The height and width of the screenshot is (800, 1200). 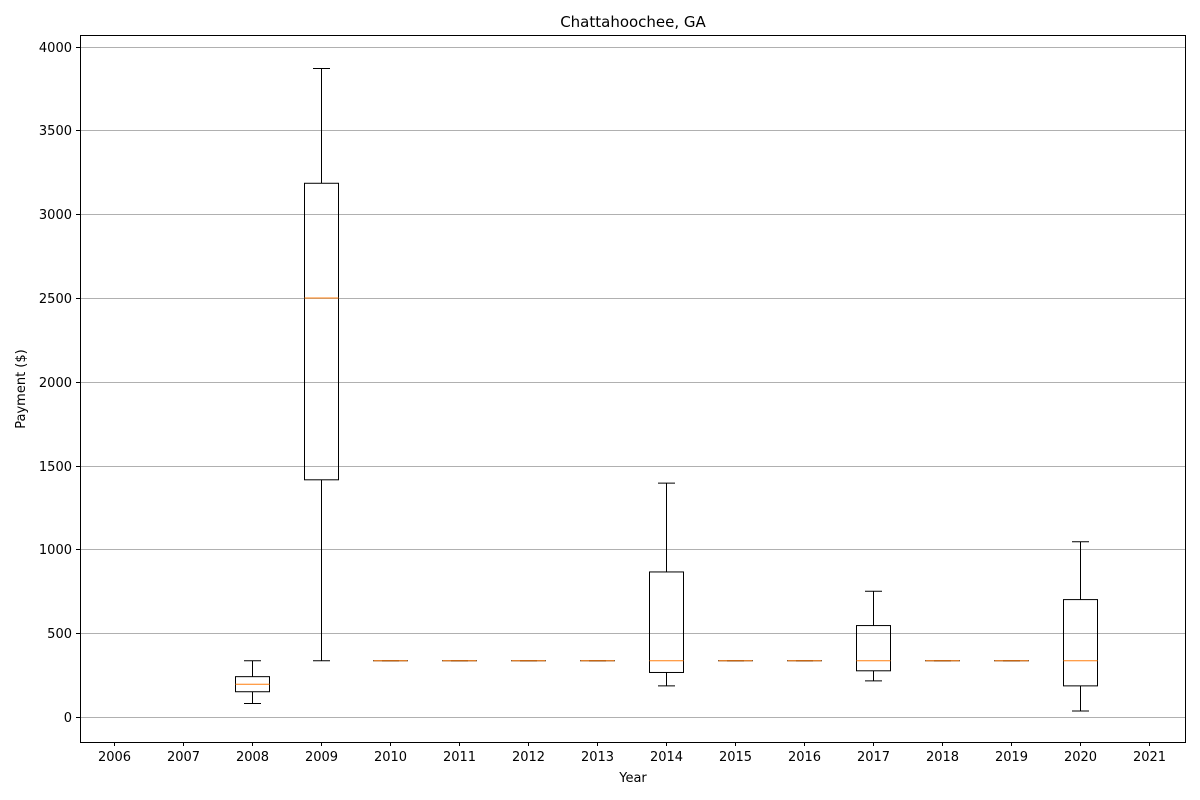 What do you see at coordinates (804, 757) in the screenshot?
I see `x-tick-label: 2016` at bounding box center [804, 757].